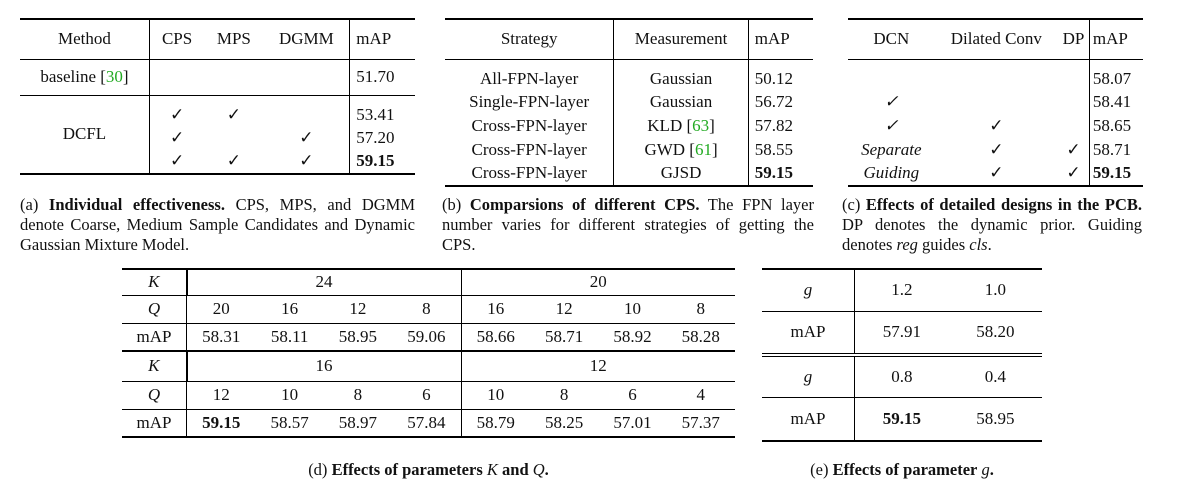  Describe the element at coordinates (1073, 172) in the screenshot. I see `dp-cell: ✓` at that location.